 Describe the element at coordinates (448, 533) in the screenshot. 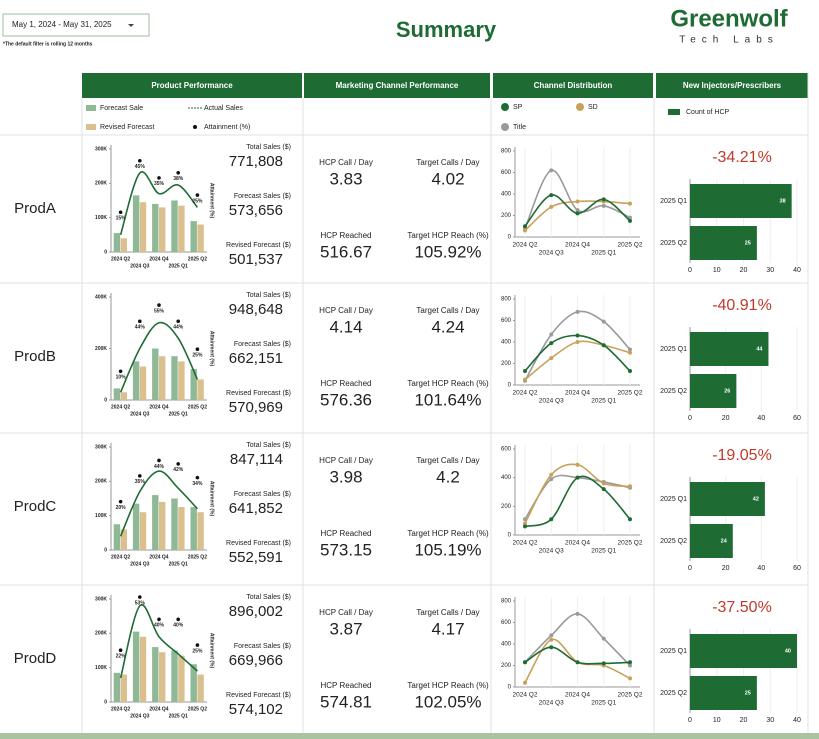

I see `metric-label: Target HCP Reach (%)` at that location.